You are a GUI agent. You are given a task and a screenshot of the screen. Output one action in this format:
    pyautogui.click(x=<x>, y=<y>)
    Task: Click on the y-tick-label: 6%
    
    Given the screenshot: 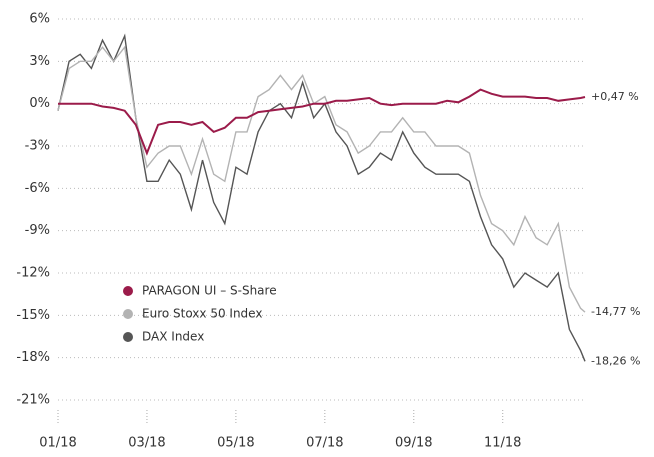 What is the action you would take?
    pyautogui.click(x=39, y=19)
    